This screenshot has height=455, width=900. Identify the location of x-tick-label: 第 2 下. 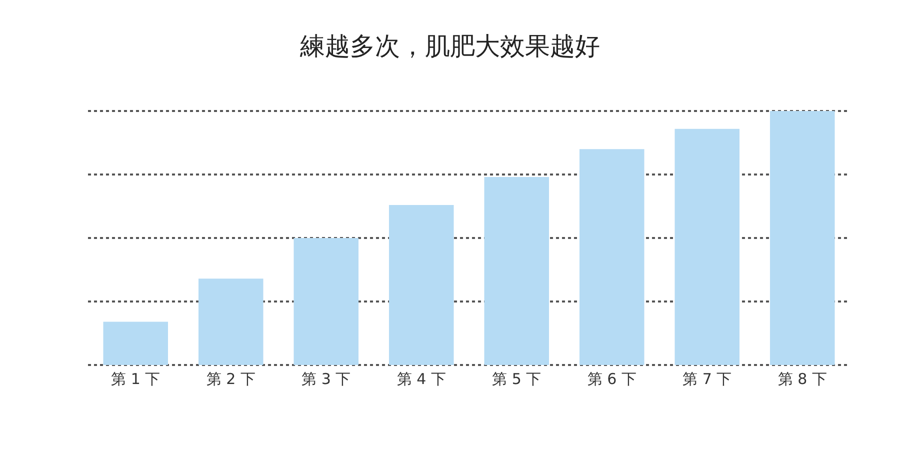
(231, 379).